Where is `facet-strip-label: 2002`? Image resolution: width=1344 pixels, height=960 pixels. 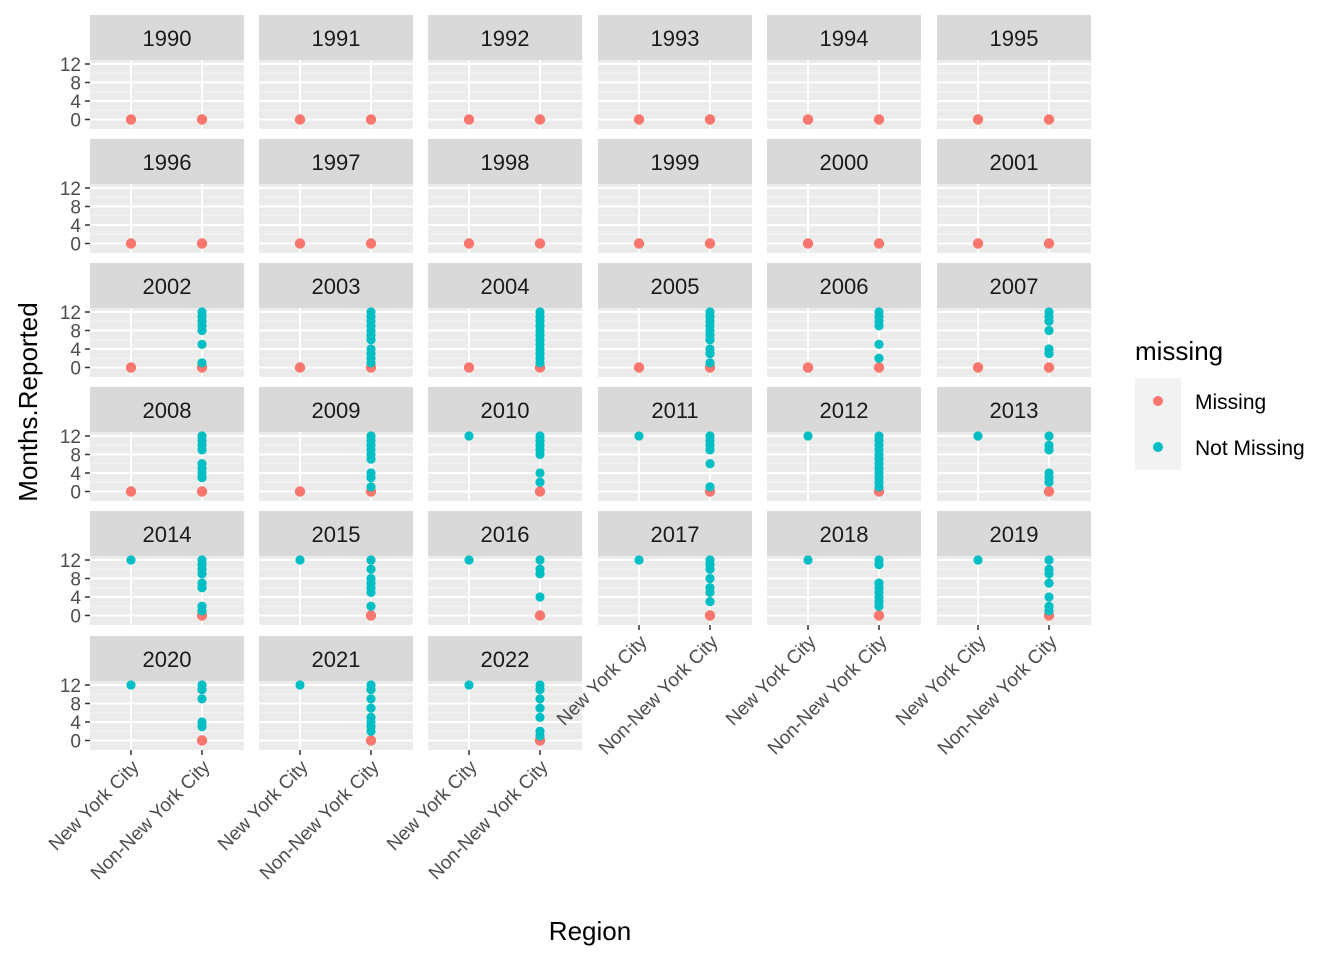
facet-strip-label: 2002 is located at coordinates (167, 286).